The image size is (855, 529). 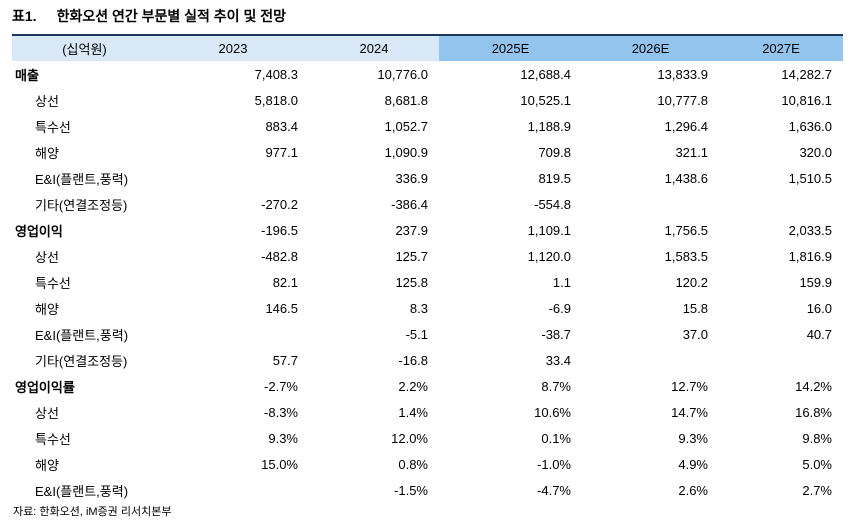 What do you see at coordinates (411, 230) in the screenshot?
I see `cell: 237.9` at bounding box center [411, 230].